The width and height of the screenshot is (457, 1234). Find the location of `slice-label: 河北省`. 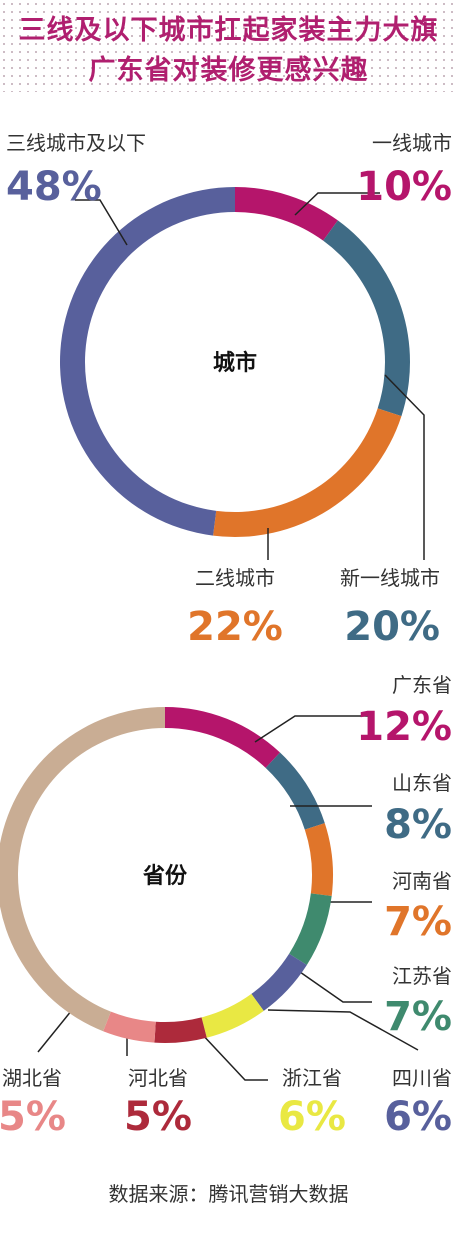

slice-label: 河北省 is located at coordinates (158, 1078).